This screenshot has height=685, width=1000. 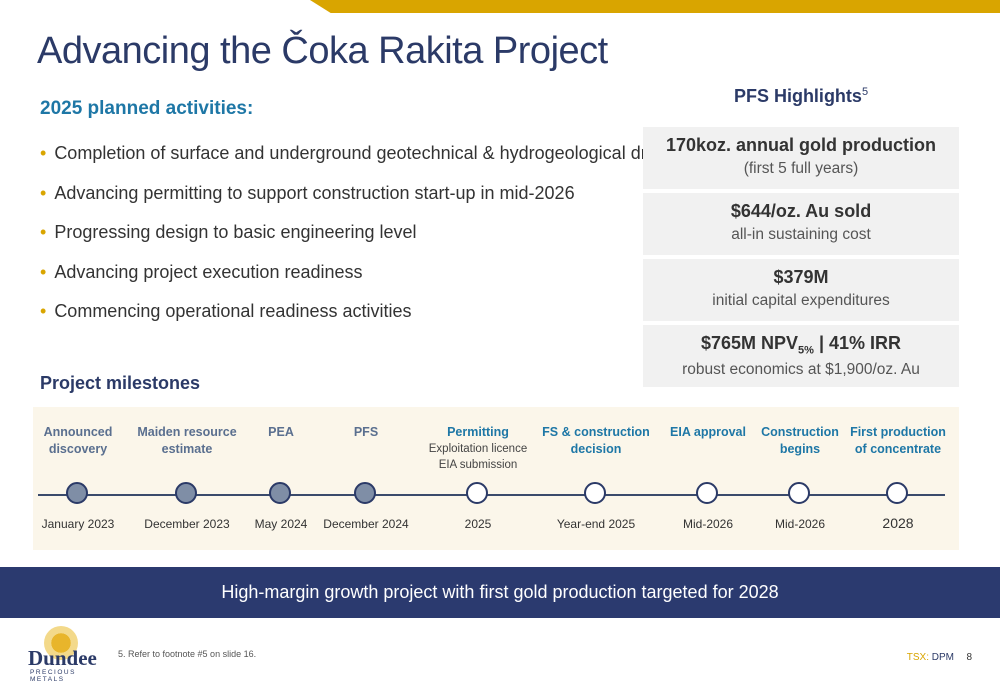 I want to click on milestone-label: PFS, so click(x=366, y=432).